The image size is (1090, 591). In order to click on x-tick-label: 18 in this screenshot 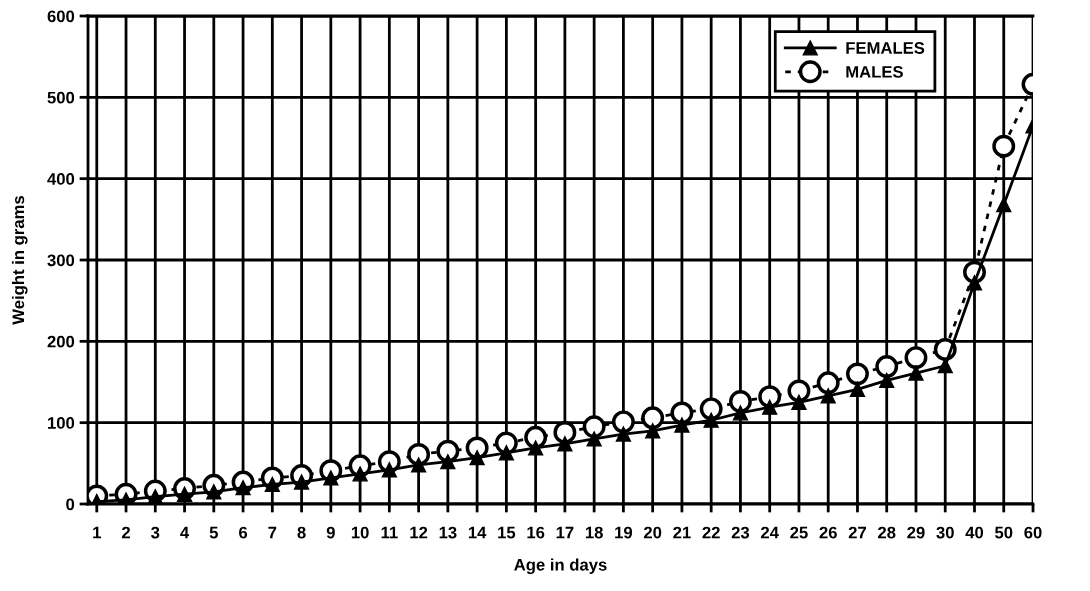, I will do `click(594, 532)`.